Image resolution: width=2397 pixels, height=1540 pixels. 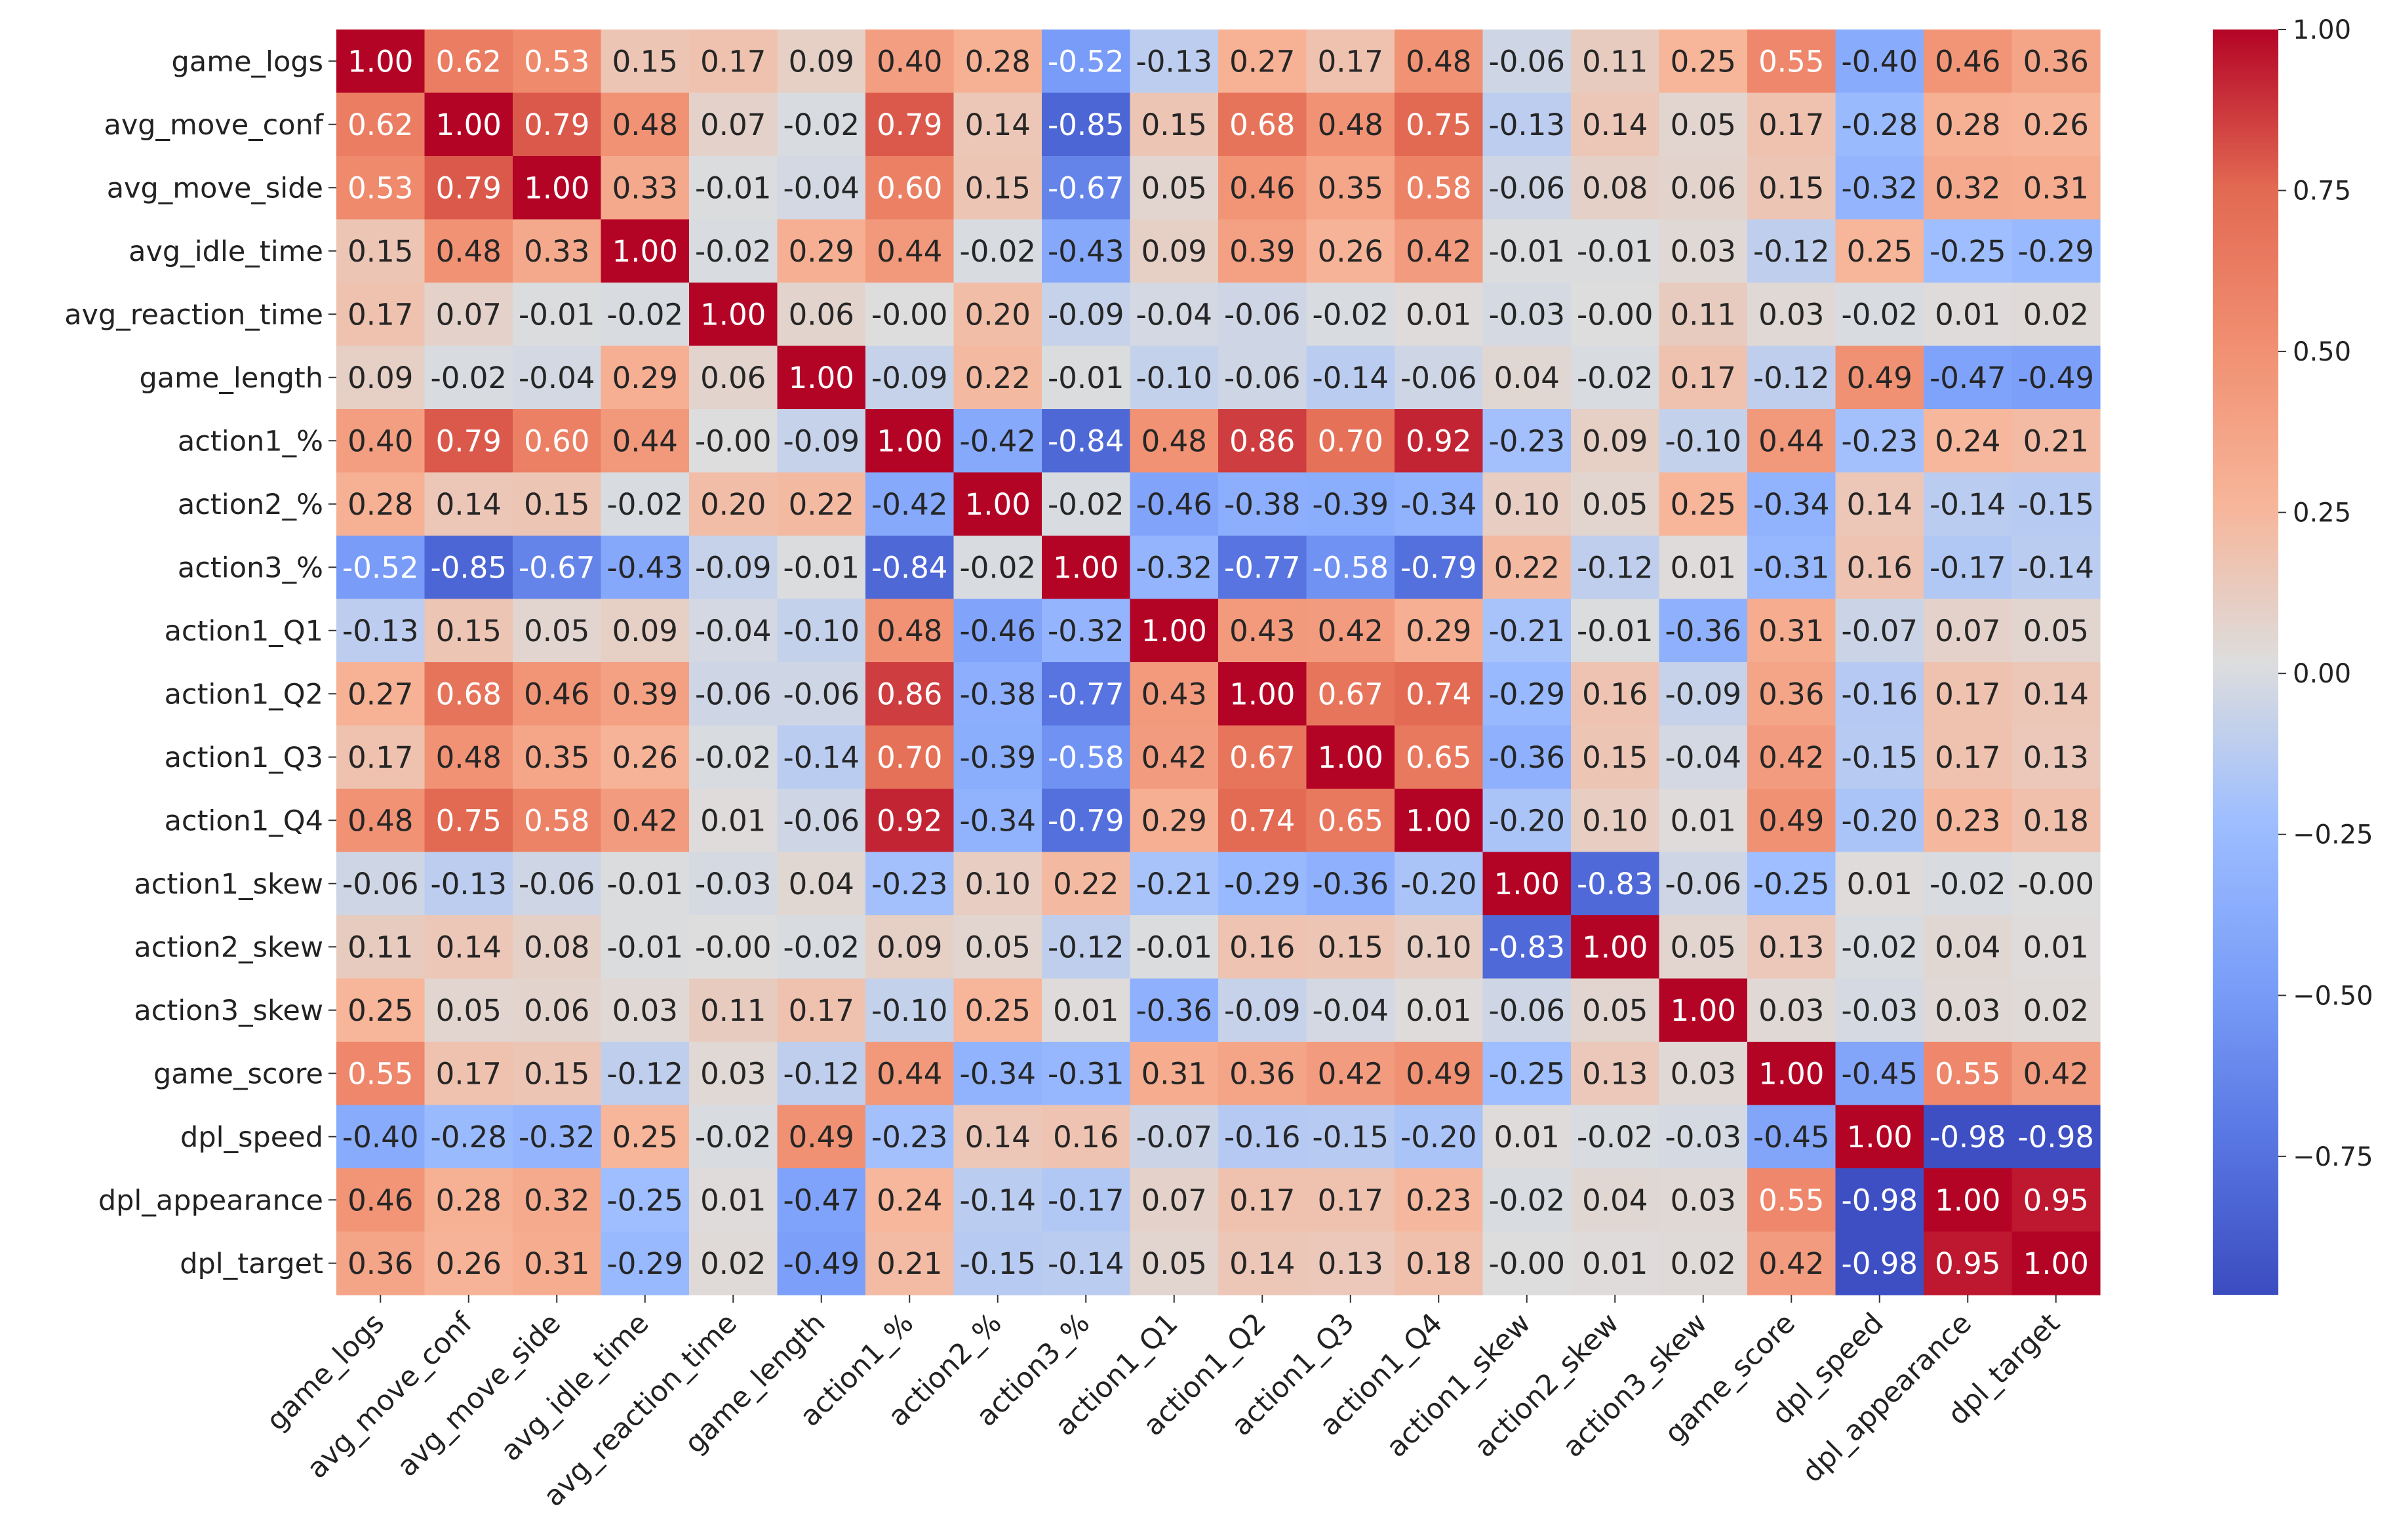 What do you see at coordinates (556, 694) in the screenshot?
I see `cell-value-label: 0.46` at bounding box center [556, 694].